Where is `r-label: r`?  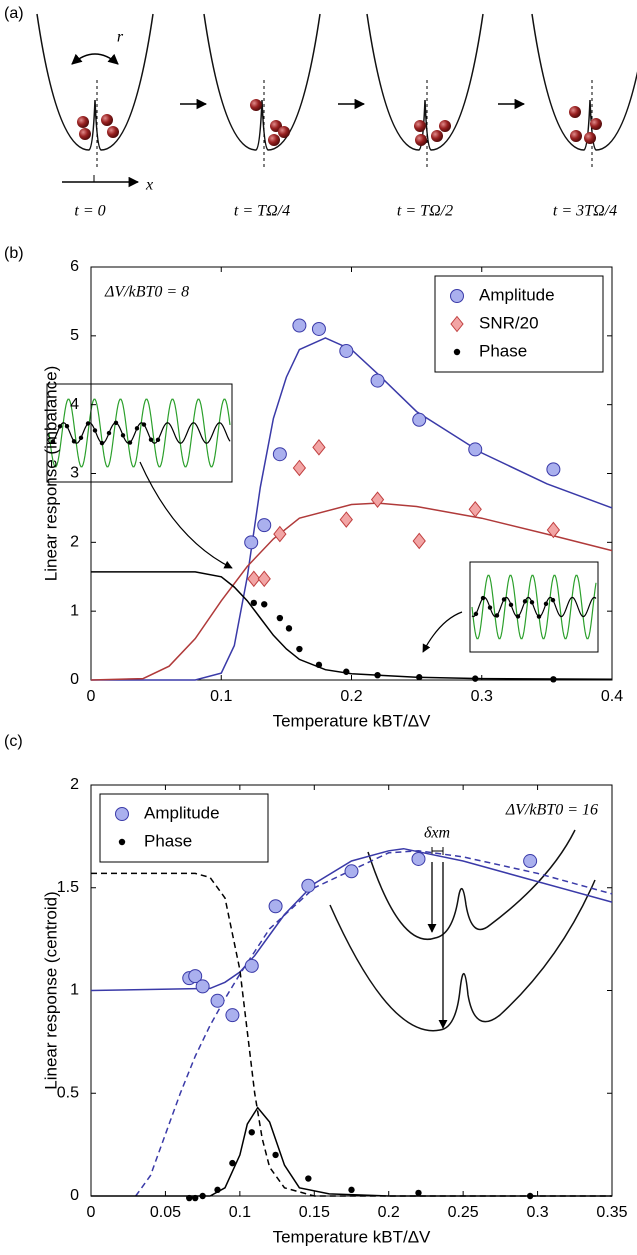 r-label: r is located at coordinates (120, 37).